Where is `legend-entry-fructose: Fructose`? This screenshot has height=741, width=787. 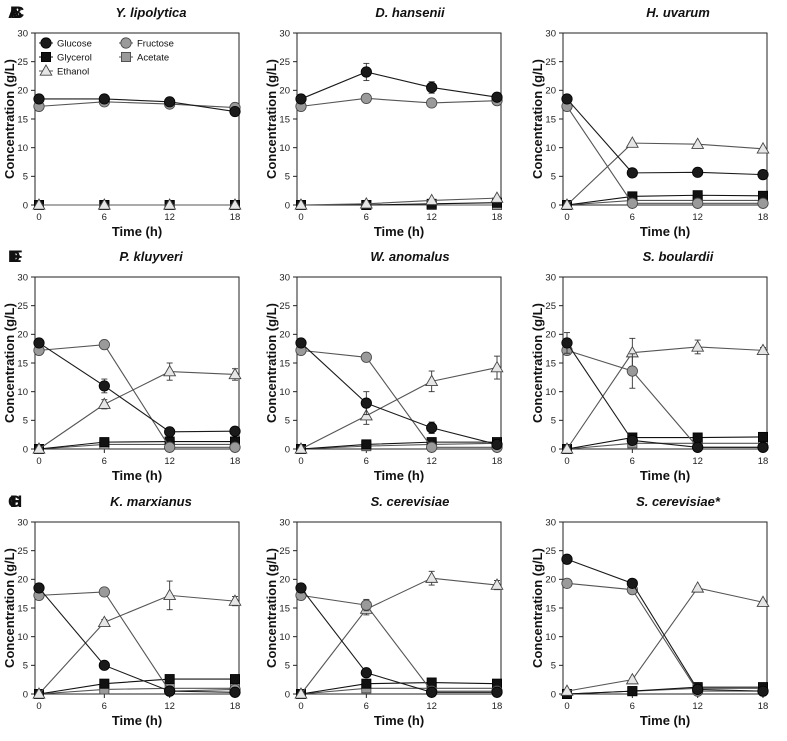
legend-entry-fructose: Fructose is located at coordinates (146, 43).